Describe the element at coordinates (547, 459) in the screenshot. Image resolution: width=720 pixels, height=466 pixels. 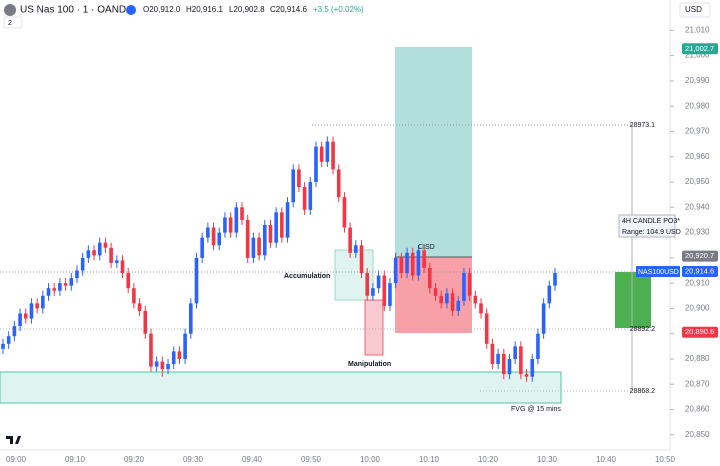
I see `x-tick-label: 10:30` at that location.